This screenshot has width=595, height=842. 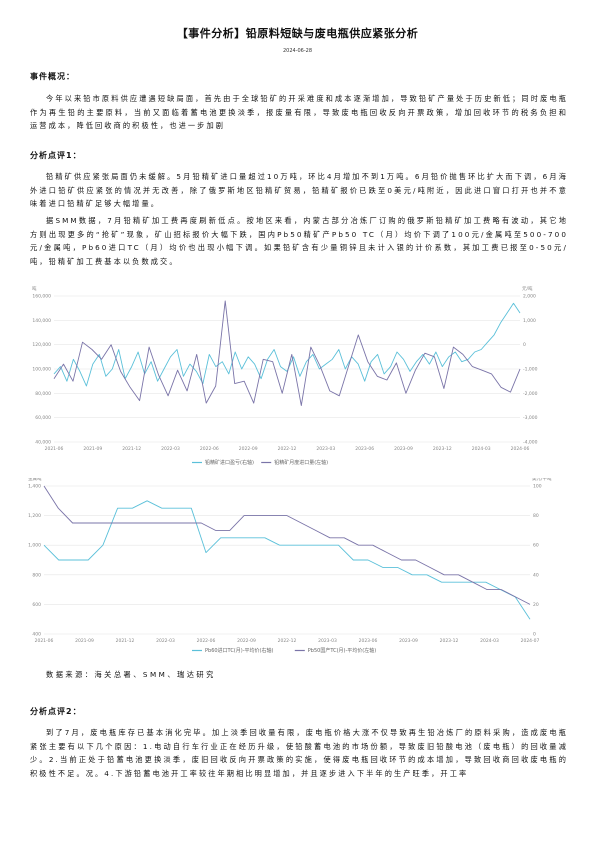 I want to click on data-source-note: 数据来源：海关总署、SMM、瑞达研究, so click(x=131, y=674).